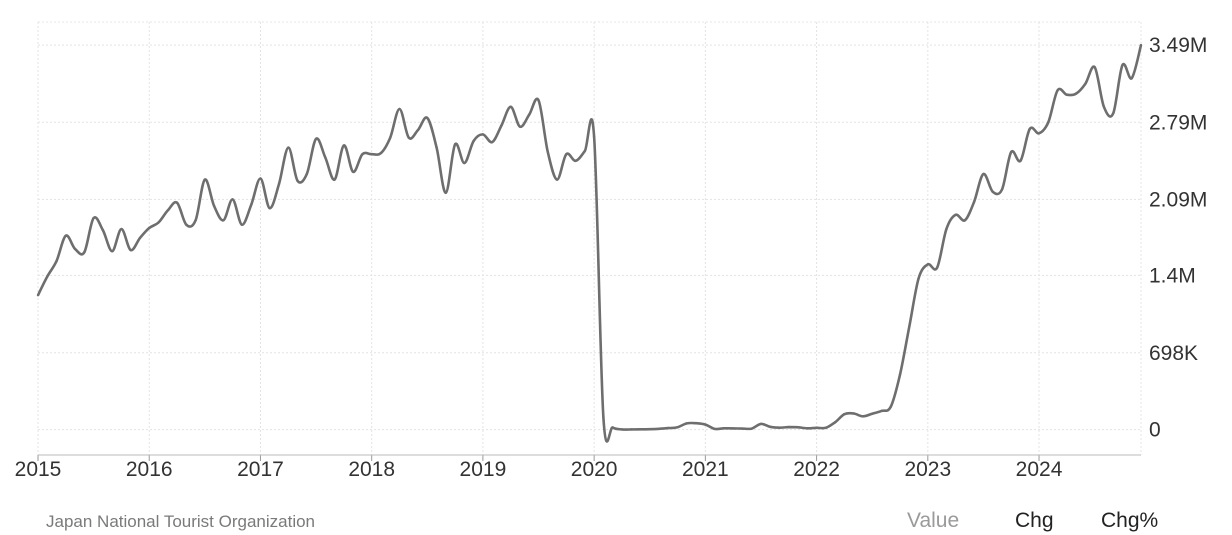  What do you see at coordinates (933, 520) in the screenshot?
I see `tab-value: Value` at bounding box center [933, 520].